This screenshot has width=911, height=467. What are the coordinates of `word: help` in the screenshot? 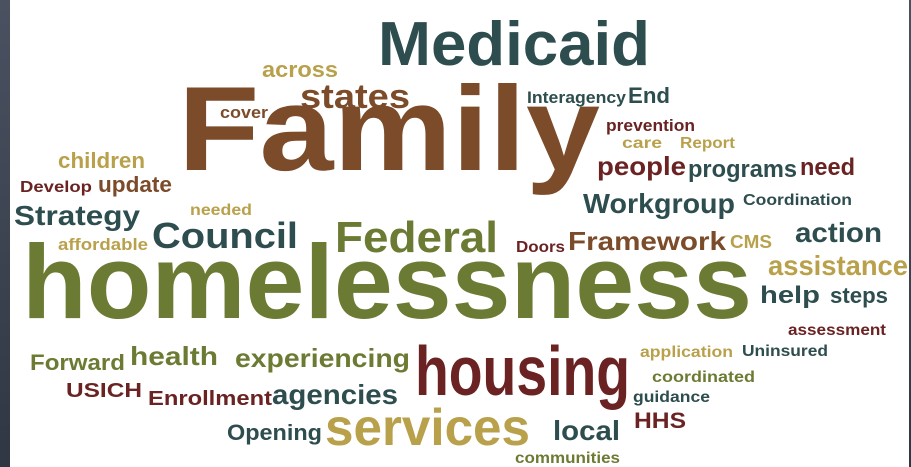 It's located at (790, 295).